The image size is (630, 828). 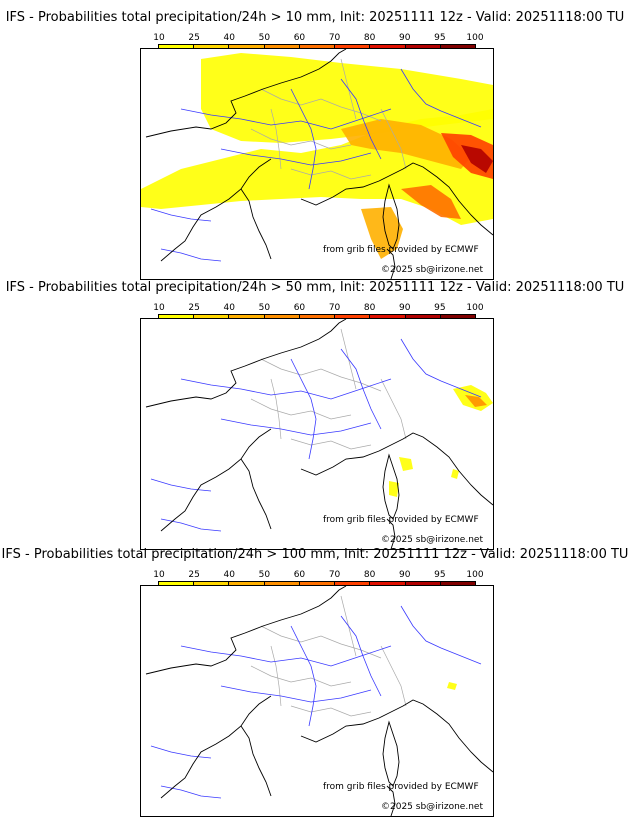 I want to click on legend-tick-label: 60, so click(x=299, y=308).